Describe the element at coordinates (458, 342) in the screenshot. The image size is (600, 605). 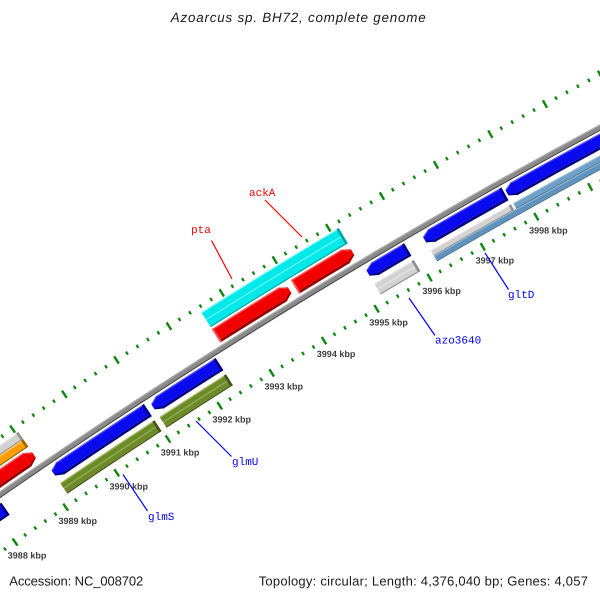
I see `svg-text: azo3640` at that location.